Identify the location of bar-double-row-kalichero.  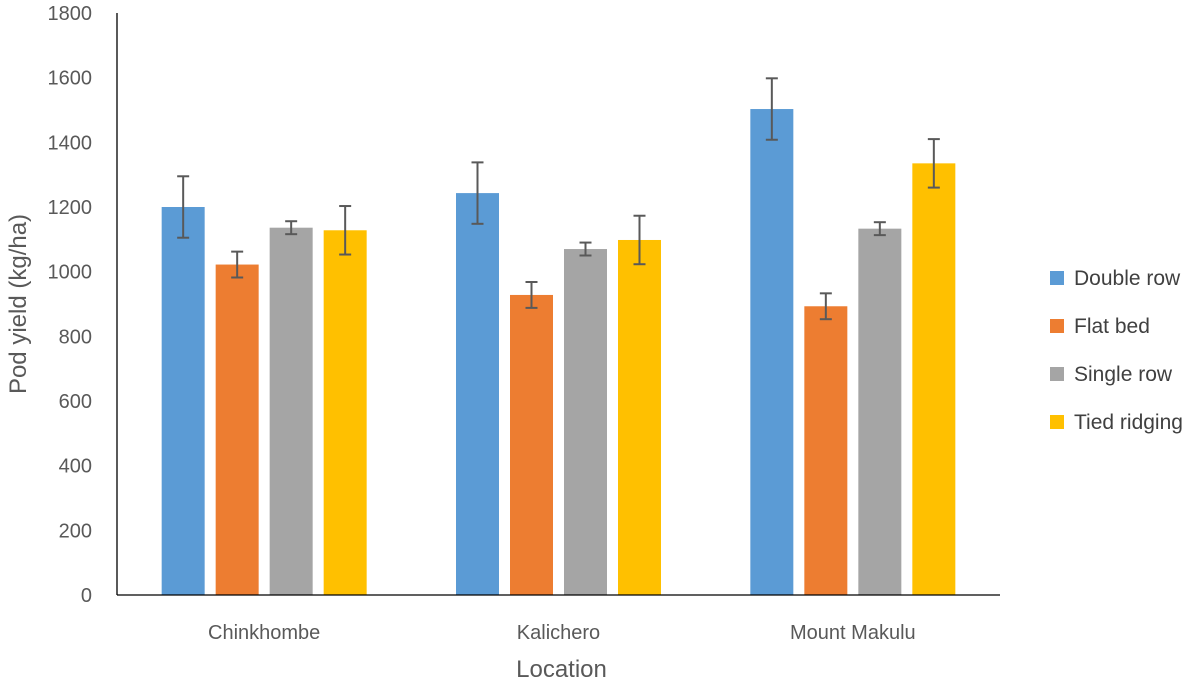
(477, 394).